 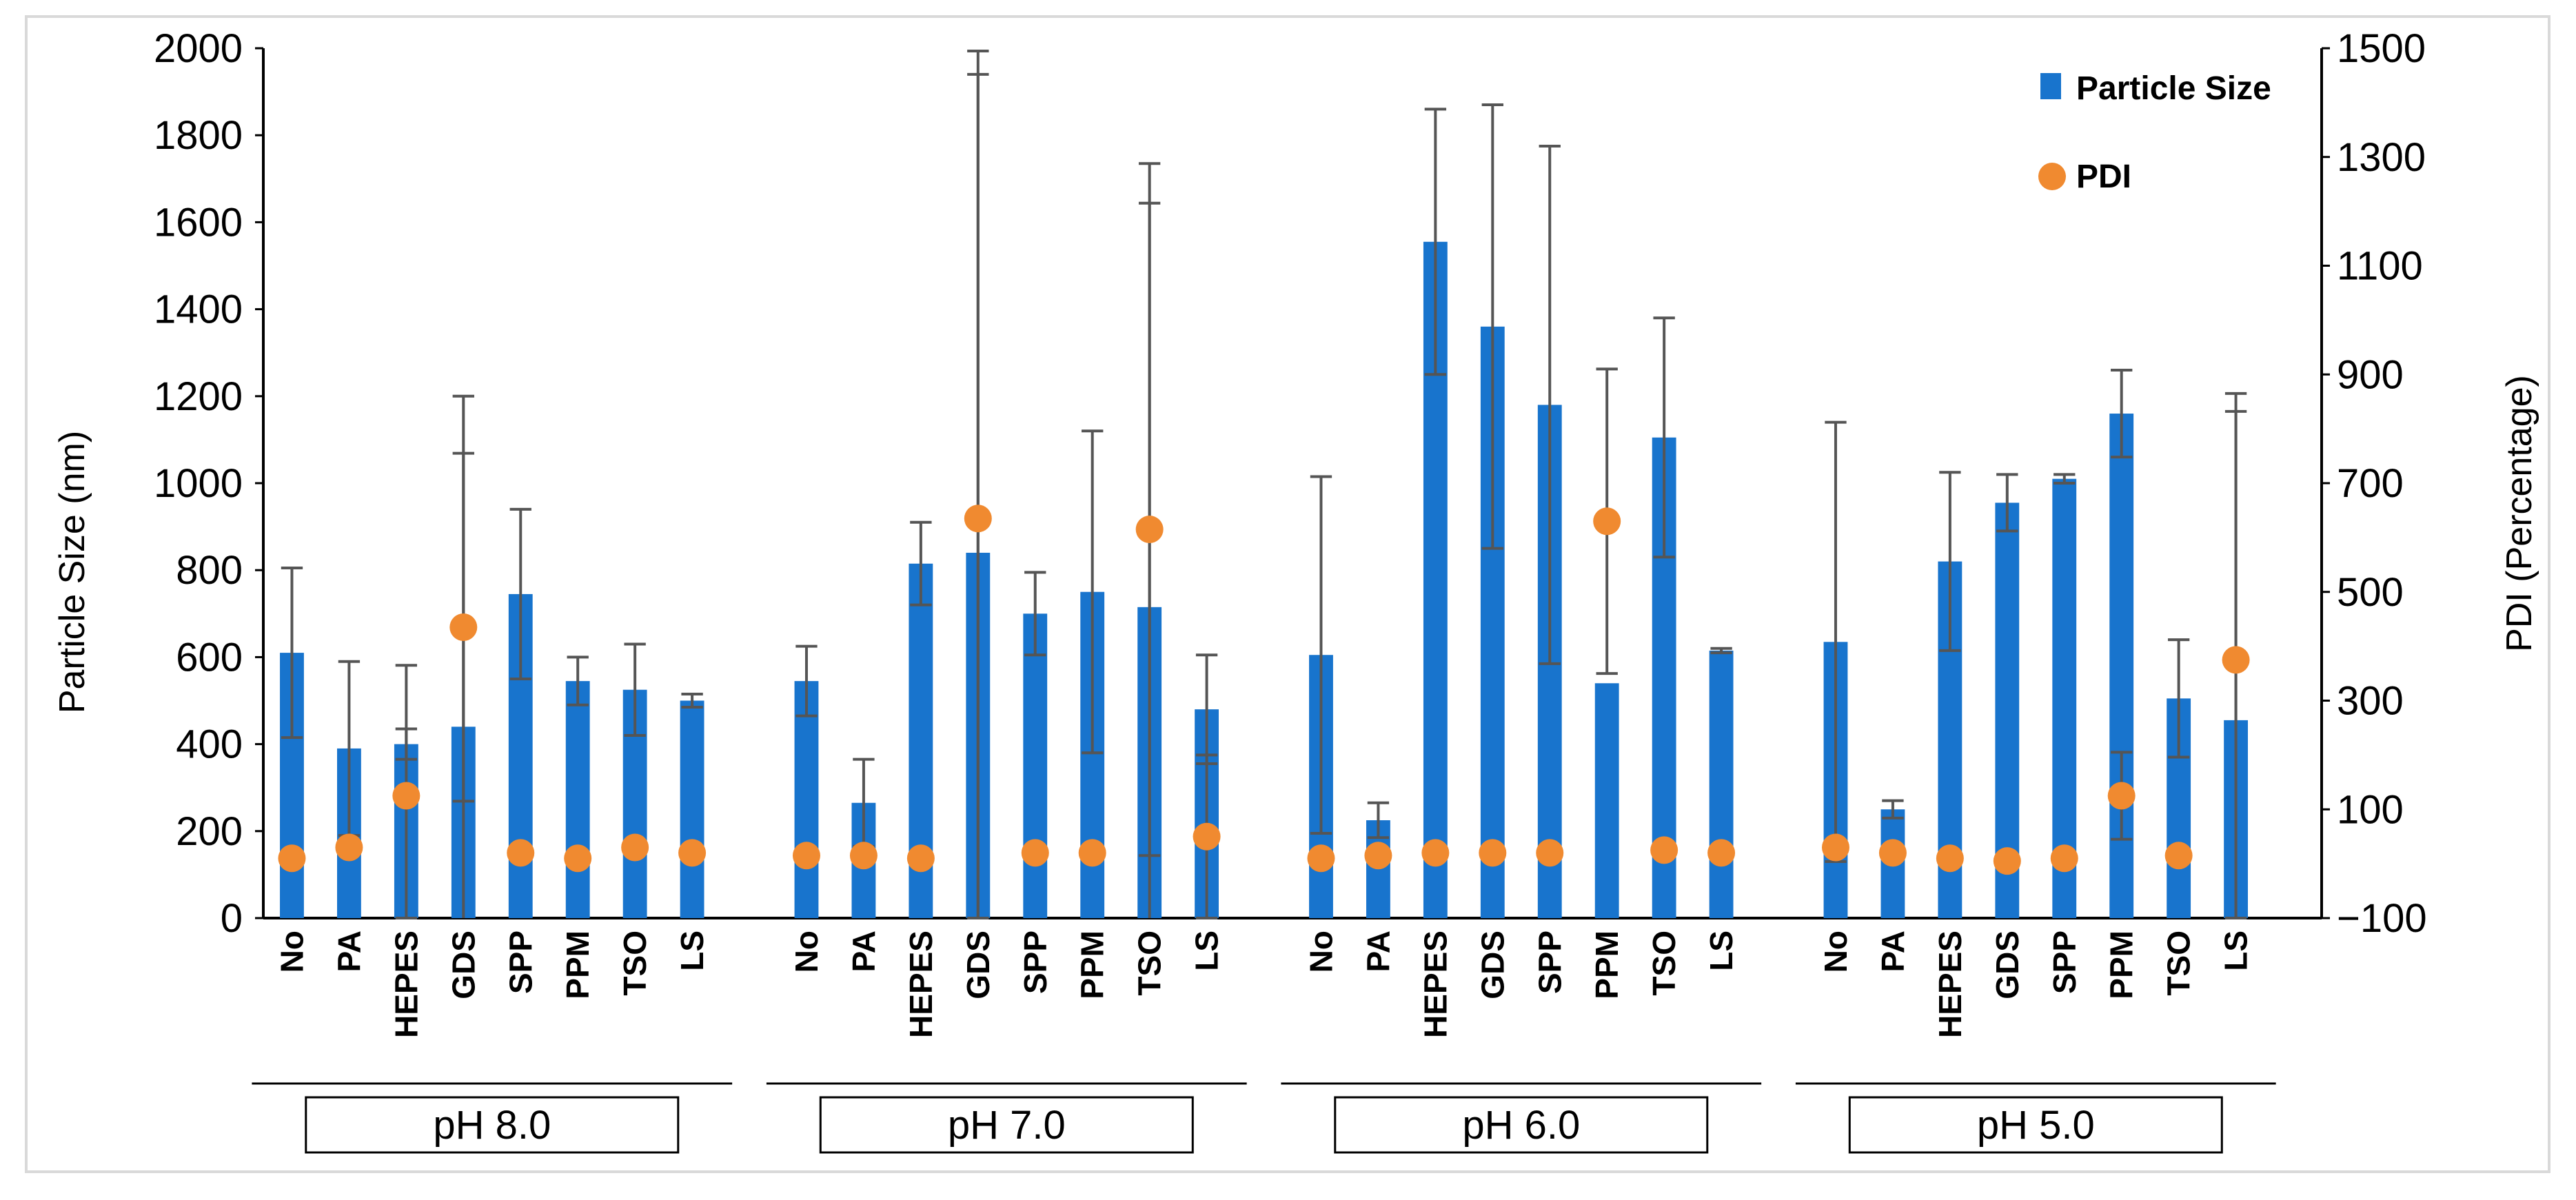 I want to click on legend-bar-swatch, so click(x=2050, y=86).